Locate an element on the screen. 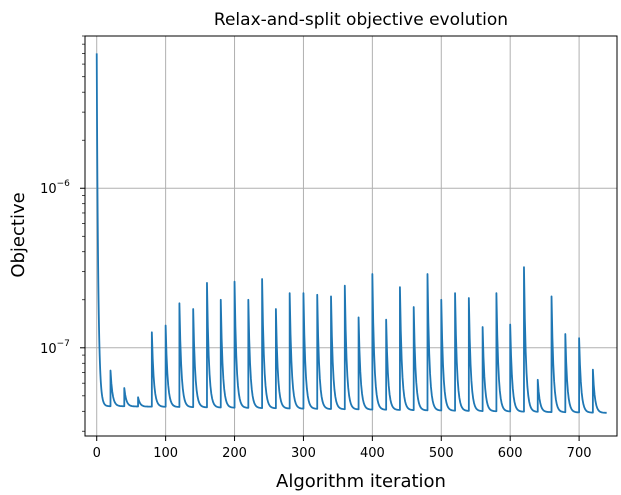 This screenshot has height=495, width=621. x-tick-label: 700 is located at coordinates (579, 453).